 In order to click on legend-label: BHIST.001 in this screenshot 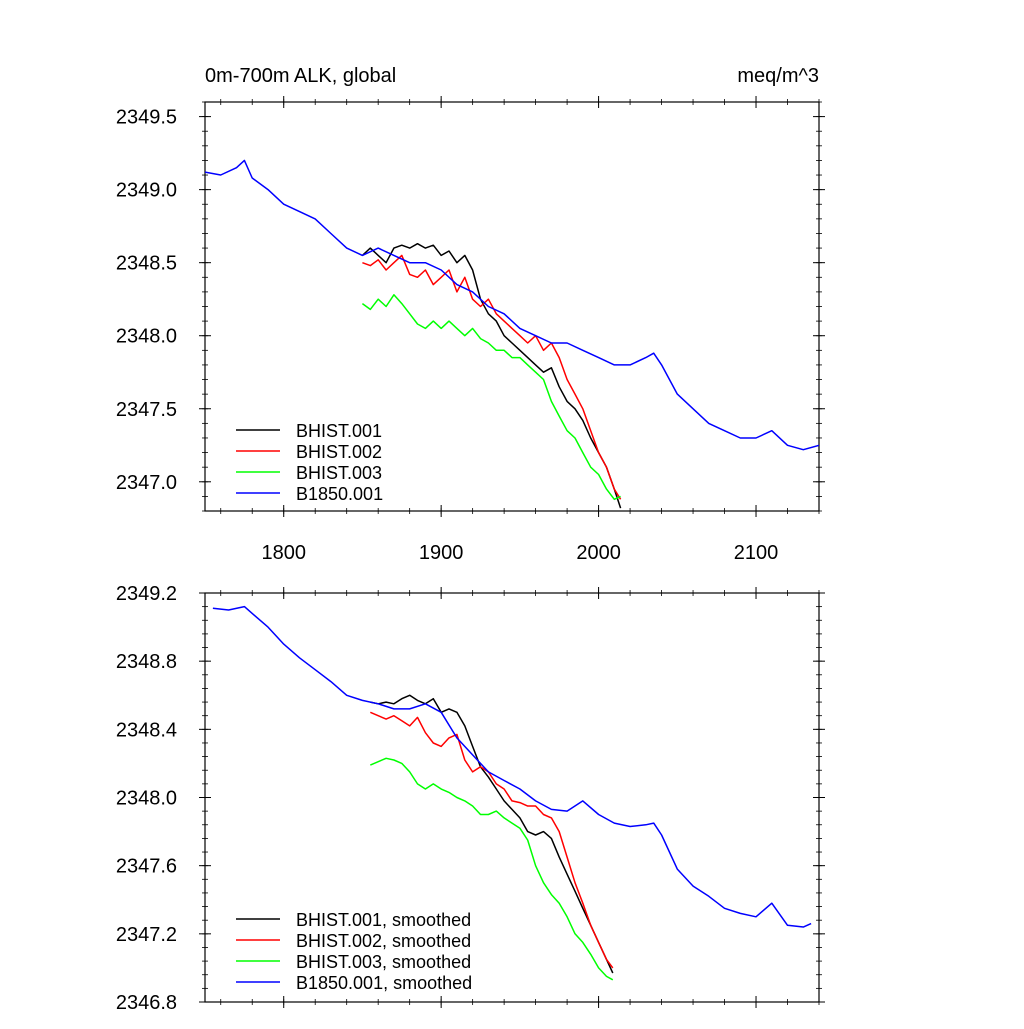, I will do `click(339, 431)`.